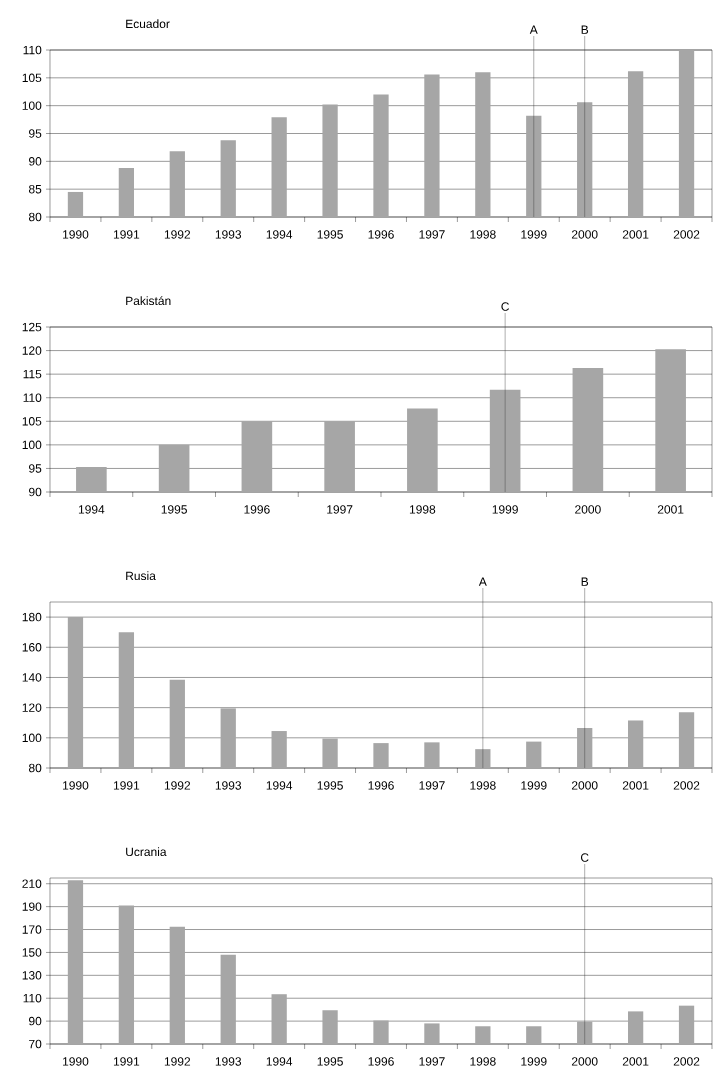  I want to click on y-tick-label: 190, so click(32, 906).